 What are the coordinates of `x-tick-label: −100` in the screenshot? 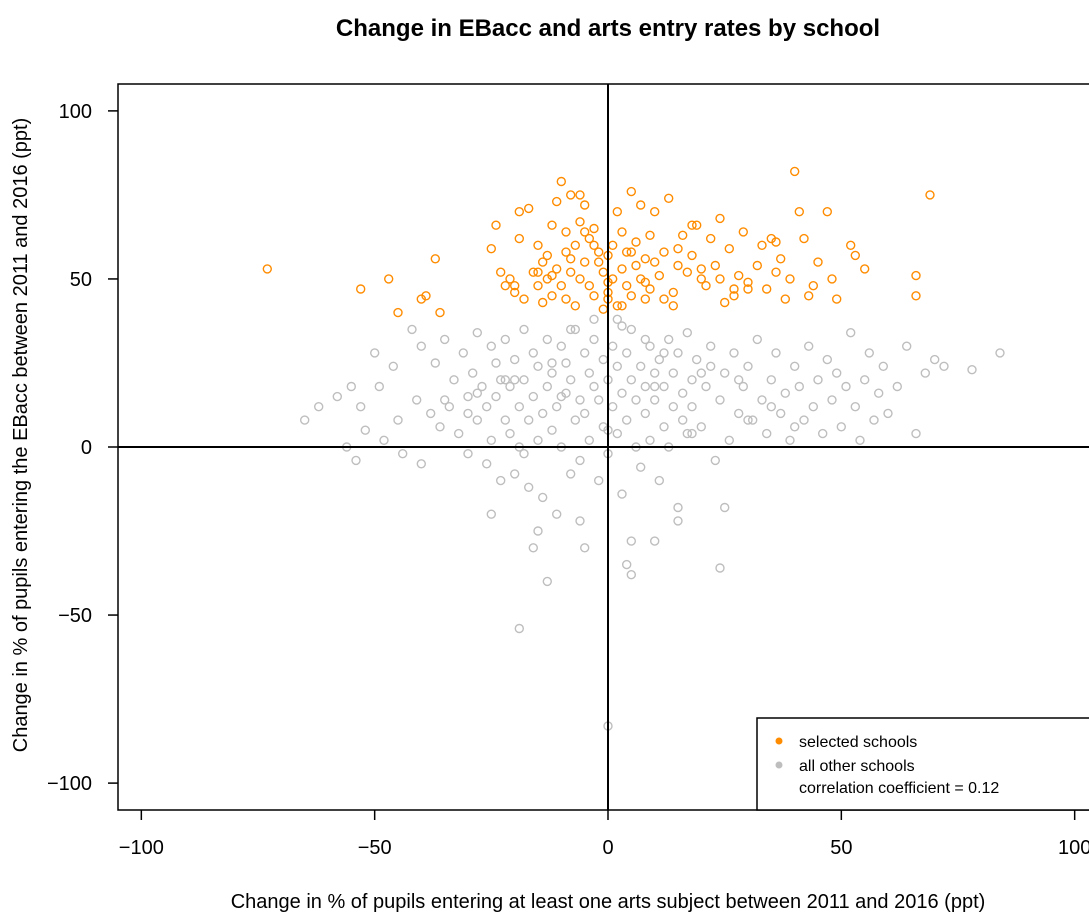 It's located at (141, 848).